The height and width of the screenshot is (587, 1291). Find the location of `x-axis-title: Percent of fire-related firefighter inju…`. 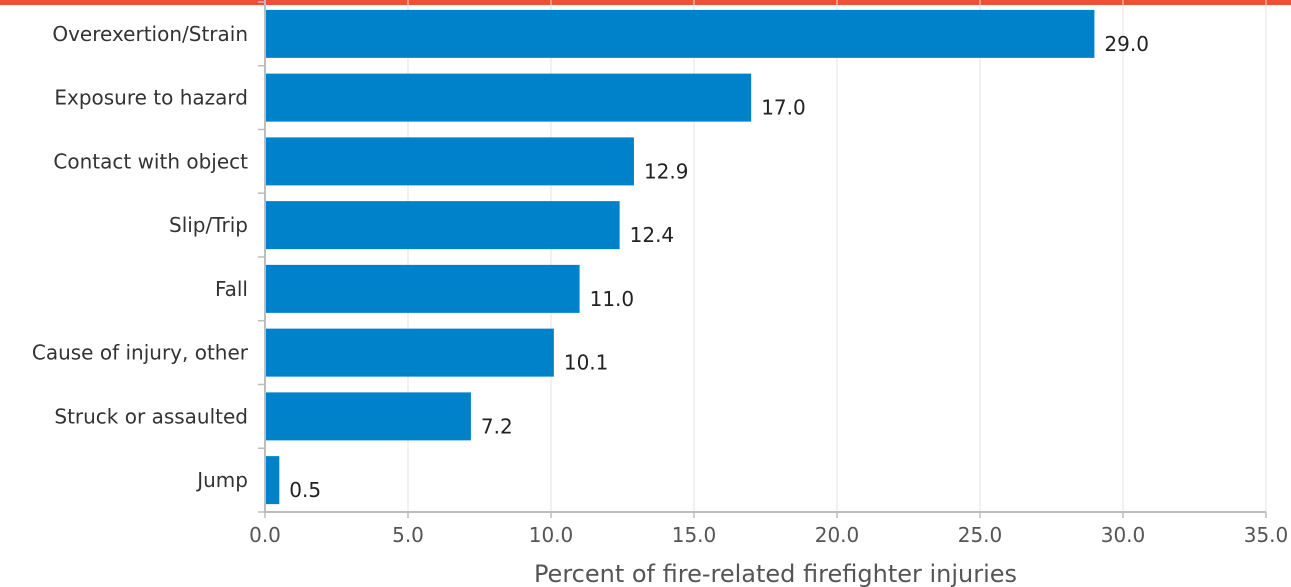

x-axis-title: Percent of fire-related firefighter inju… is located at coordinates (775, 573).